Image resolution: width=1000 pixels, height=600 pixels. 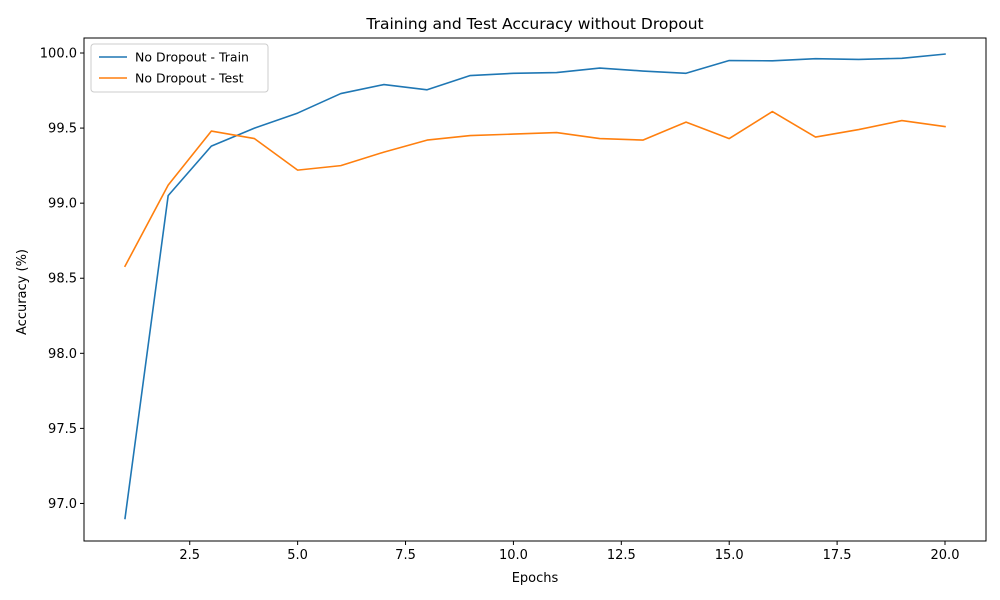 What do you see at coordinates (837, 555) in the screenshot?
I see `x-tick-label: 17.5` at bounding box center [837, 555].